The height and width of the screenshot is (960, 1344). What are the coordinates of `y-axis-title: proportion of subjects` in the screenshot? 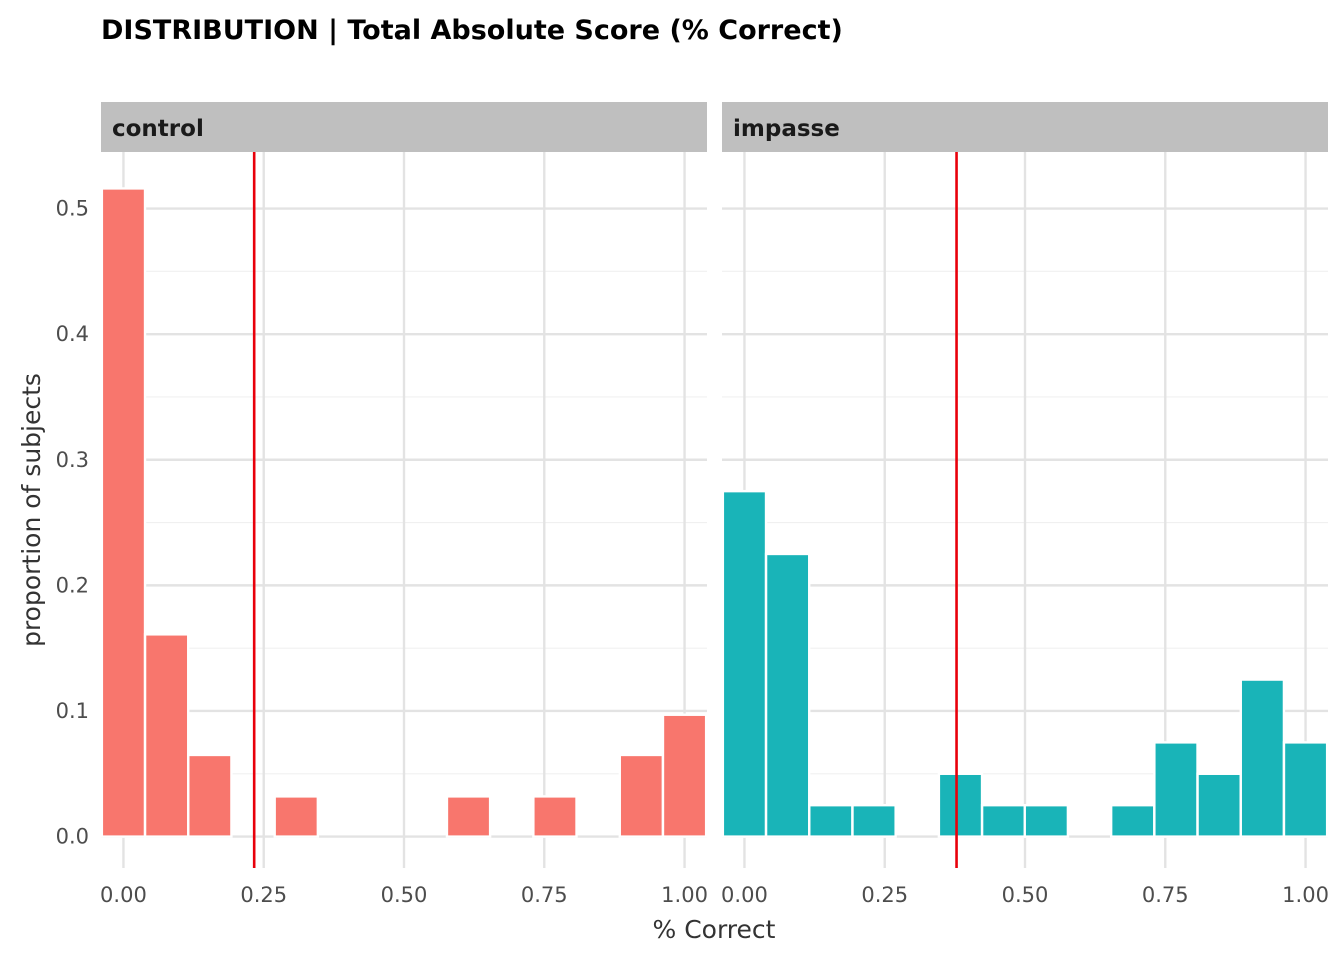 It's located at (31, 510).